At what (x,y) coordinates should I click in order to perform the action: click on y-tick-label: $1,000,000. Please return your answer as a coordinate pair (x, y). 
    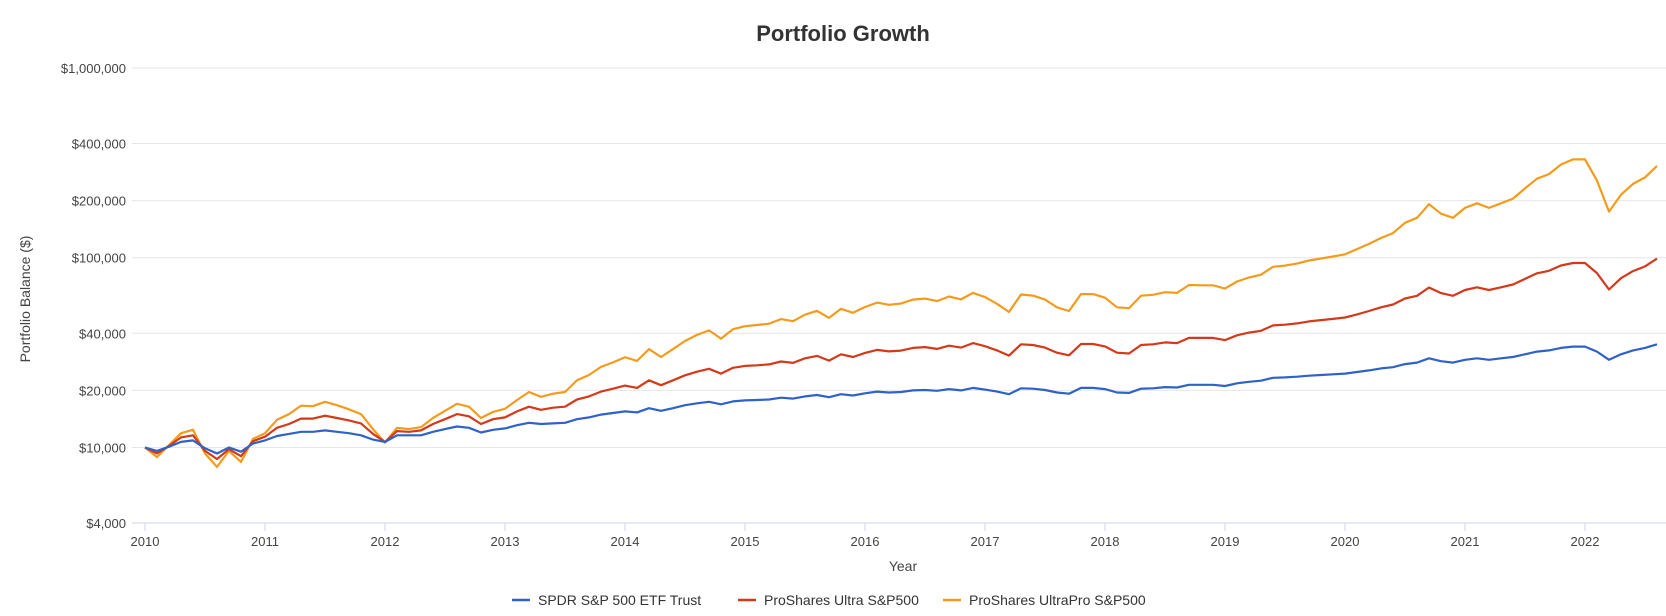
    Looking at the image, I should click on (93, 68).